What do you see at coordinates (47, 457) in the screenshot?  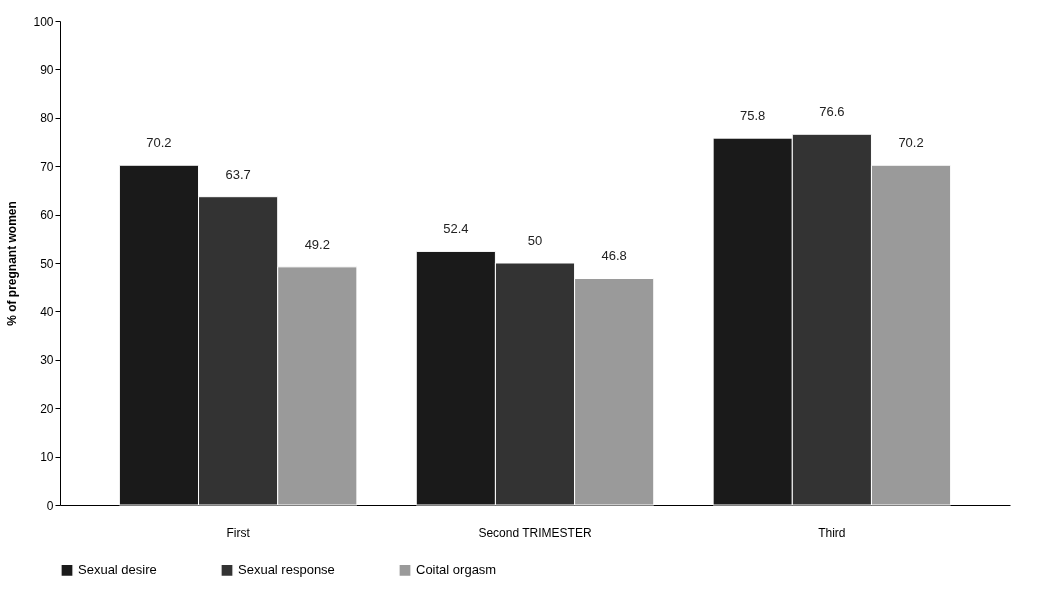 I see `y-tick-label: 10` at bounding box center [47, 457].